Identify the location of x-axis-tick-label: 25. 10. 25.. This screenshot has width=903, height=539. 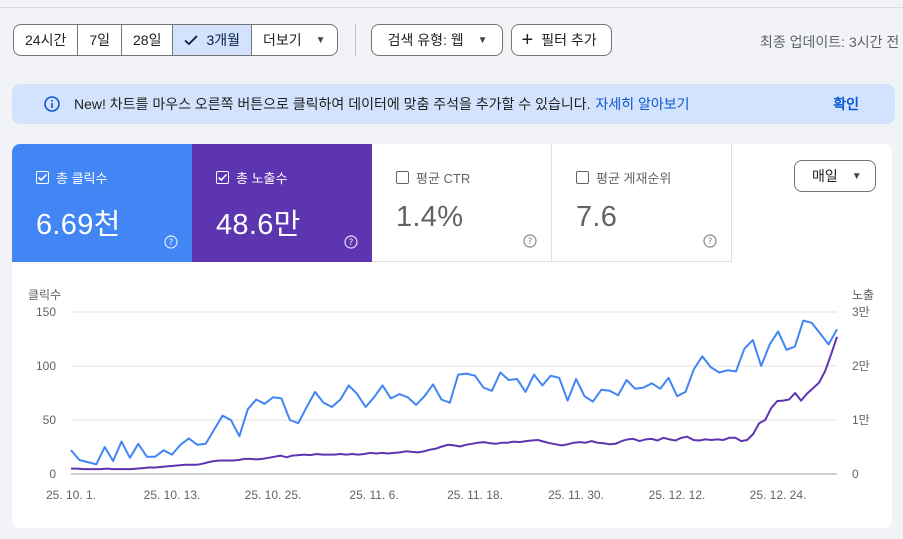
(273, 495).